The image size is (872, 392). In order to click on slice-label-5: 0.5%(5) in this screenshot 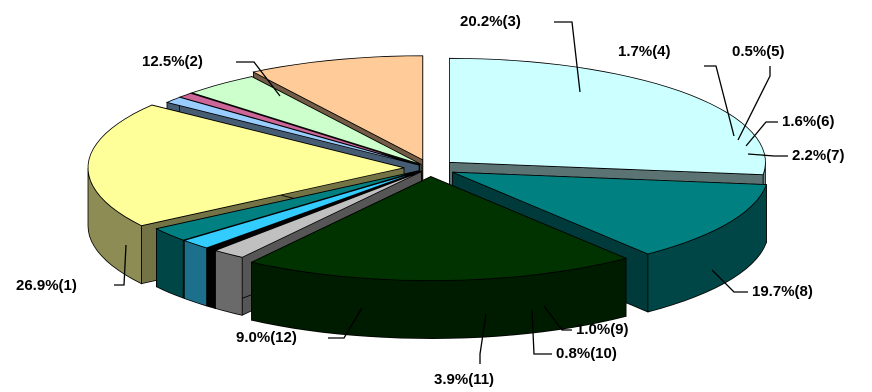, I will do `click(758, 51)`.